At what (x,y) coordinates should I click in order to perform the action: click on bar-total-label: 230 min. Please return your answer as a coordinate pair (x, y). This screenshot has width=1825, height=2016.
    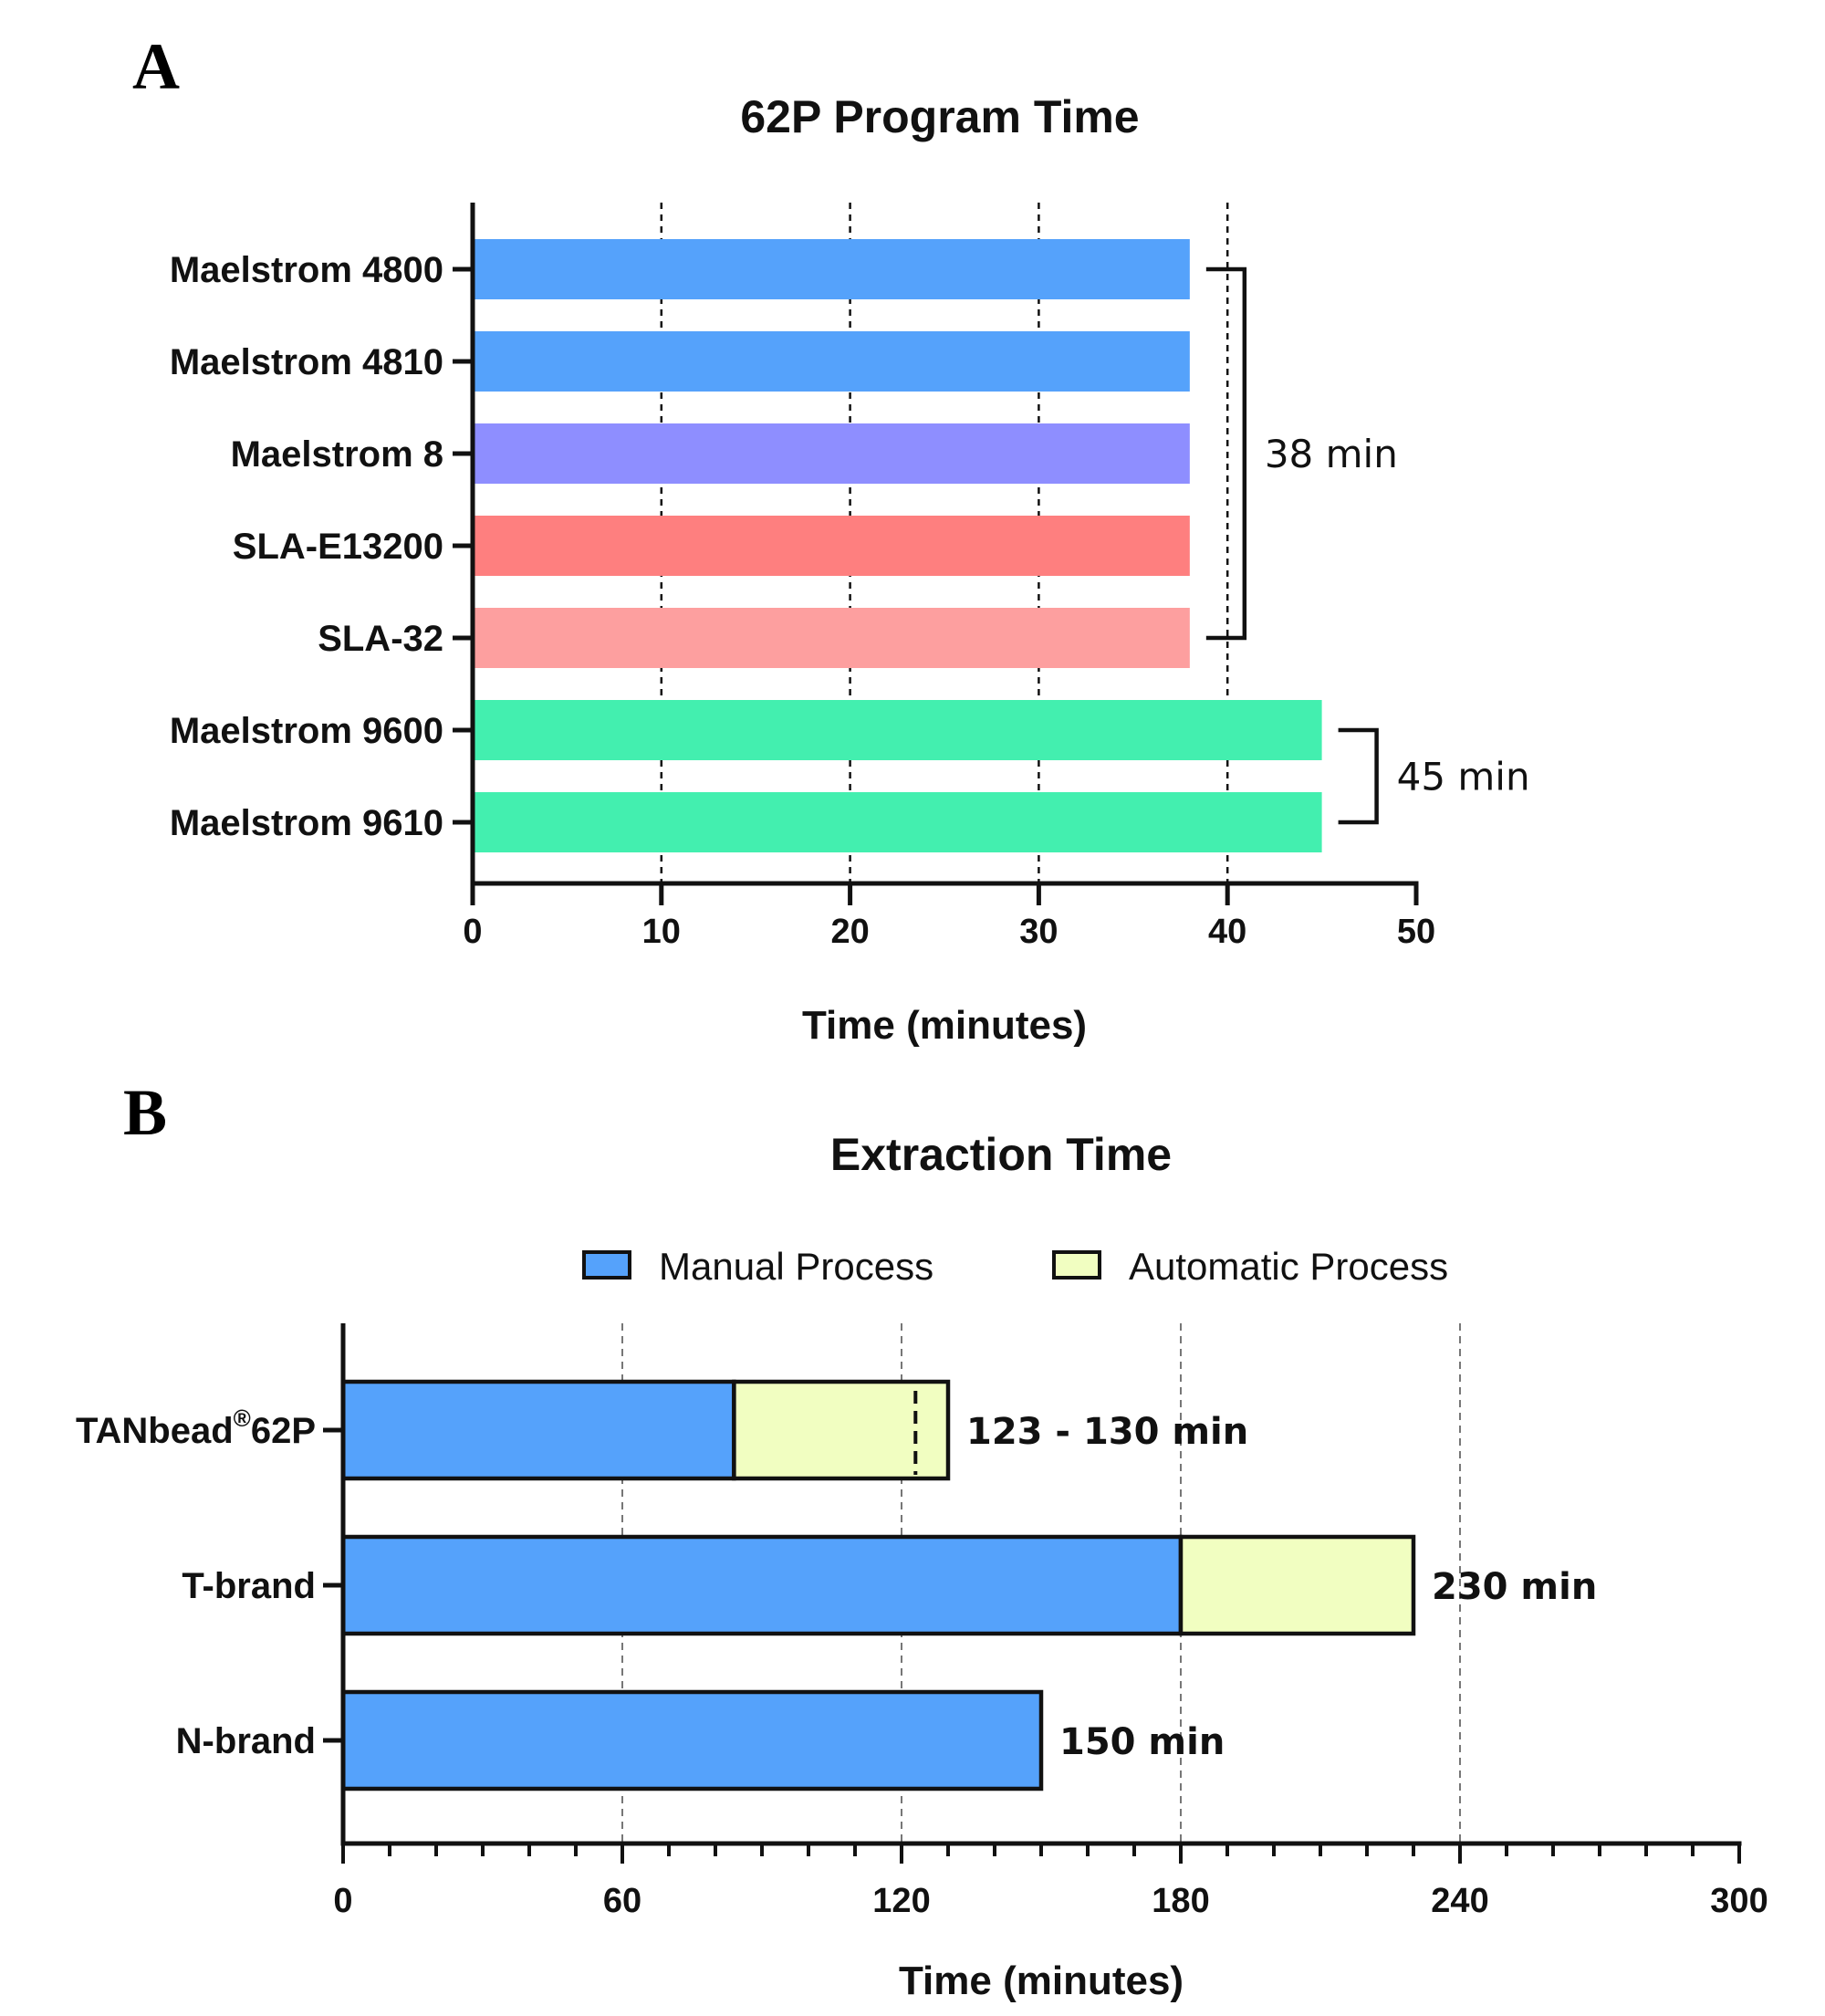
    Looking at the image, I should click on (1514, 1587).